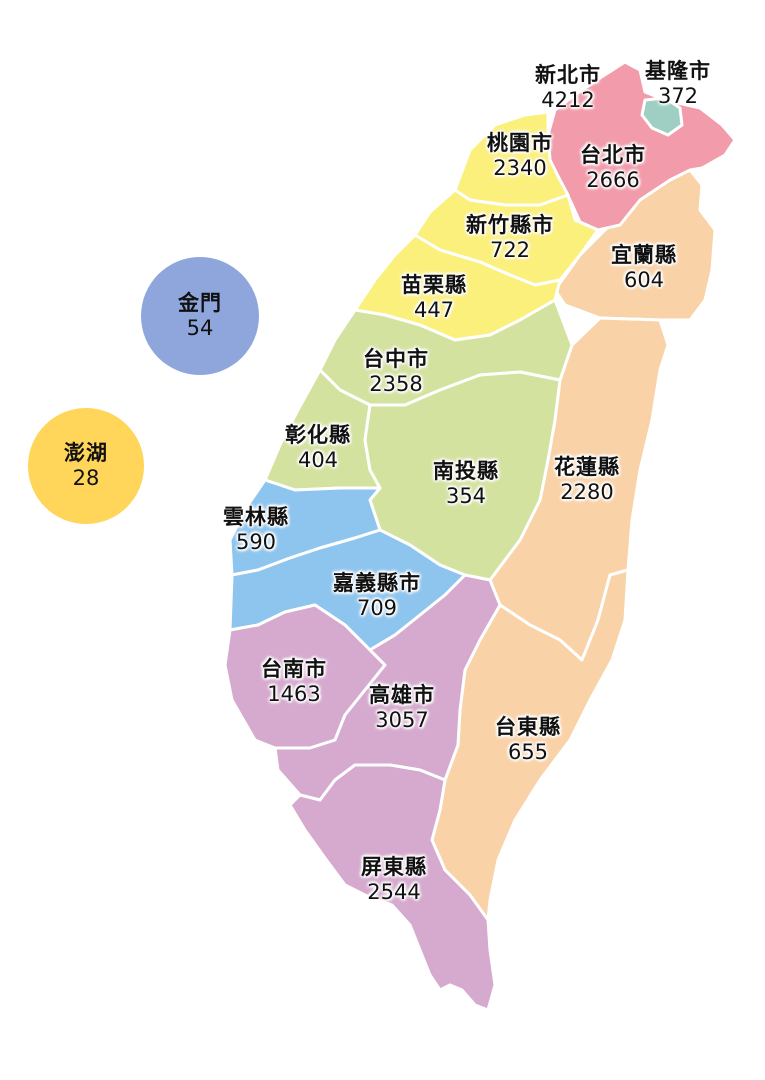  Describe the element at coordinates (662, 116) in the screenshot. I see `region-keelung` at that location.